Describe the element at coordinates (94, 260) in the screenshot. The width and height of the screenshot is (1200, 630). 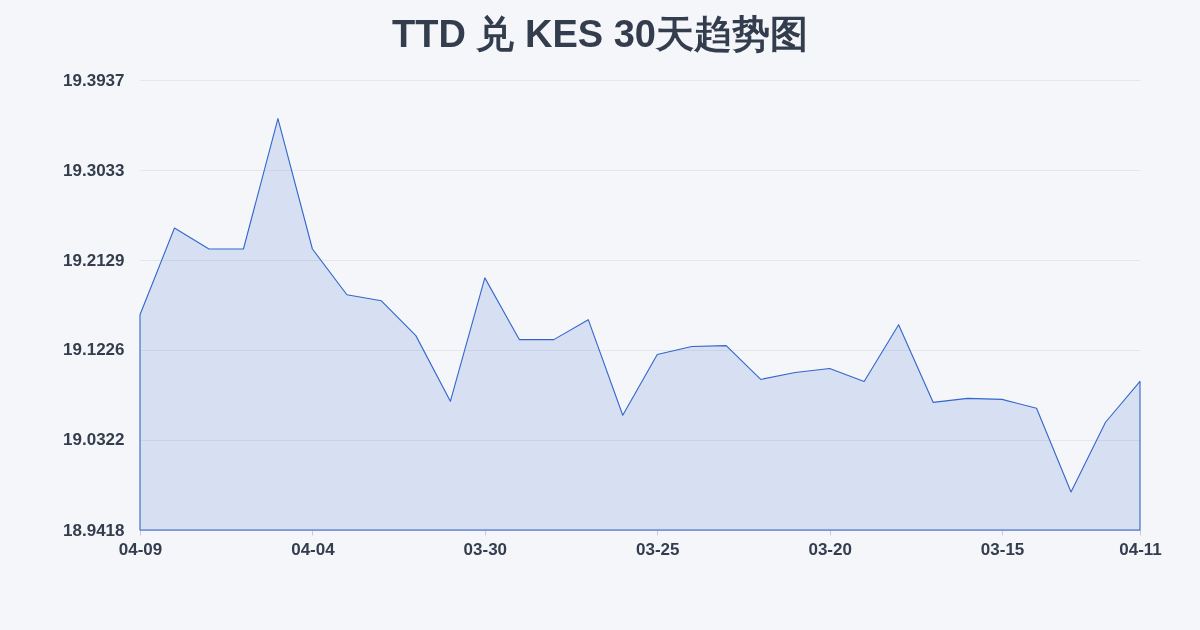
I see `y-tick-label: 19.2129` at that location.